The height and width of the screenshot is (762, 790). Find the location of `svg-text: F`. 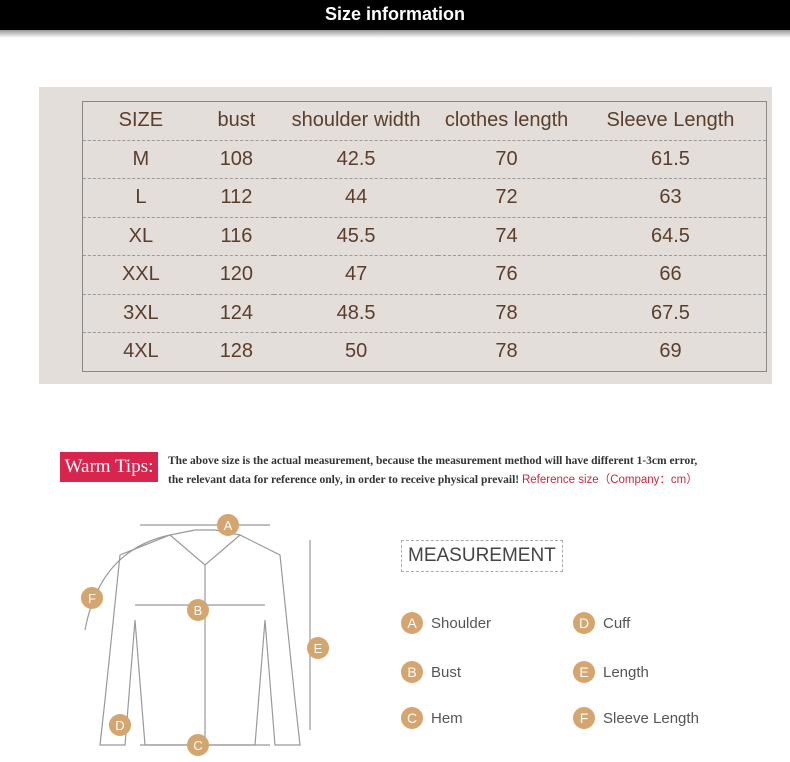

svg-text: F is located at coordinates (92, 598).